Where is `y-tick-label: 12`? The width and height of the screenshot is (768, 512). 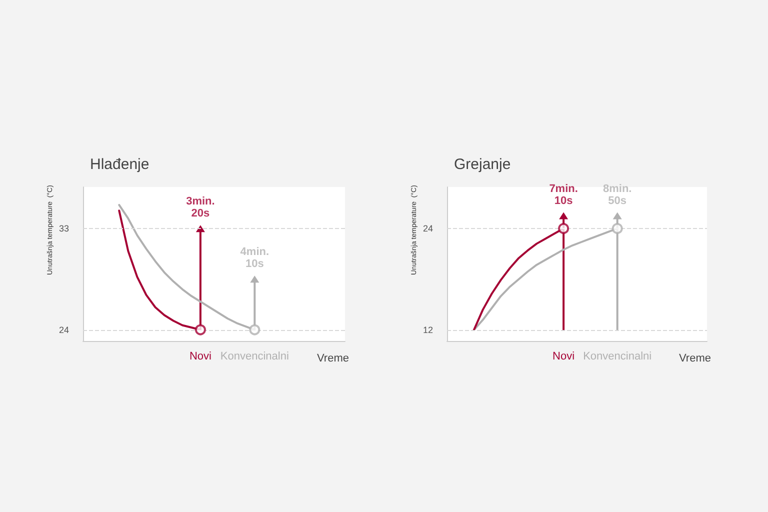 y-tick-label: 12 is located at coordinates (427, 330).